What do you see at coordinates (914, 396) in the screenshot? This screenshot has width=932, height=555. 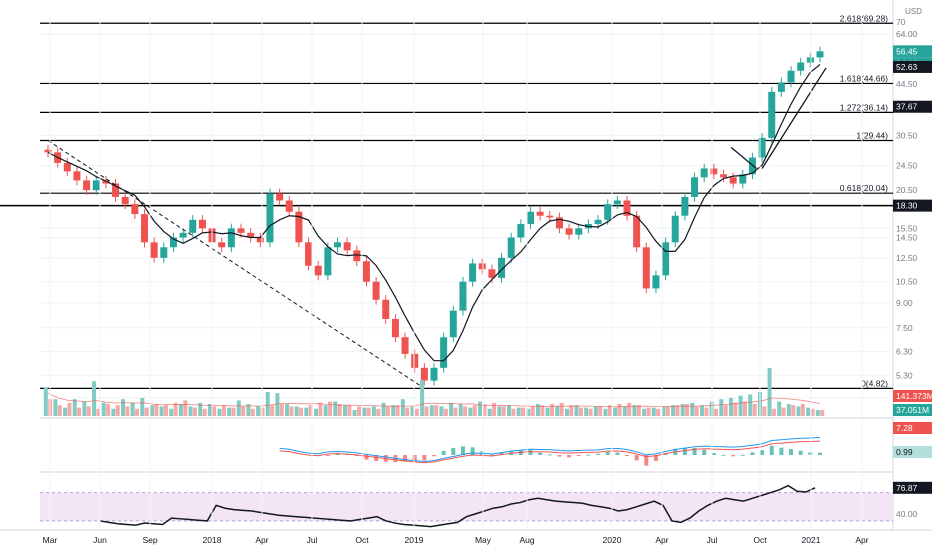 I see `volume-badge-text: 141.373M` at bounding box center [914, 396].